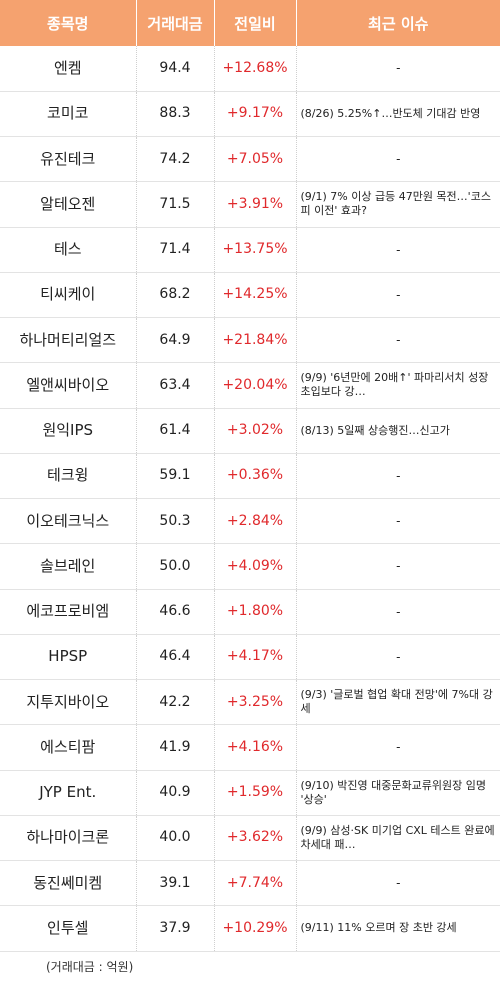 Image resolution: width=500 pixels, height=990 pixels. What do you see at coordinates (254, 793) in the screenshot?
I see `change-rate: +1.59%` at bounding box center [254, 793].